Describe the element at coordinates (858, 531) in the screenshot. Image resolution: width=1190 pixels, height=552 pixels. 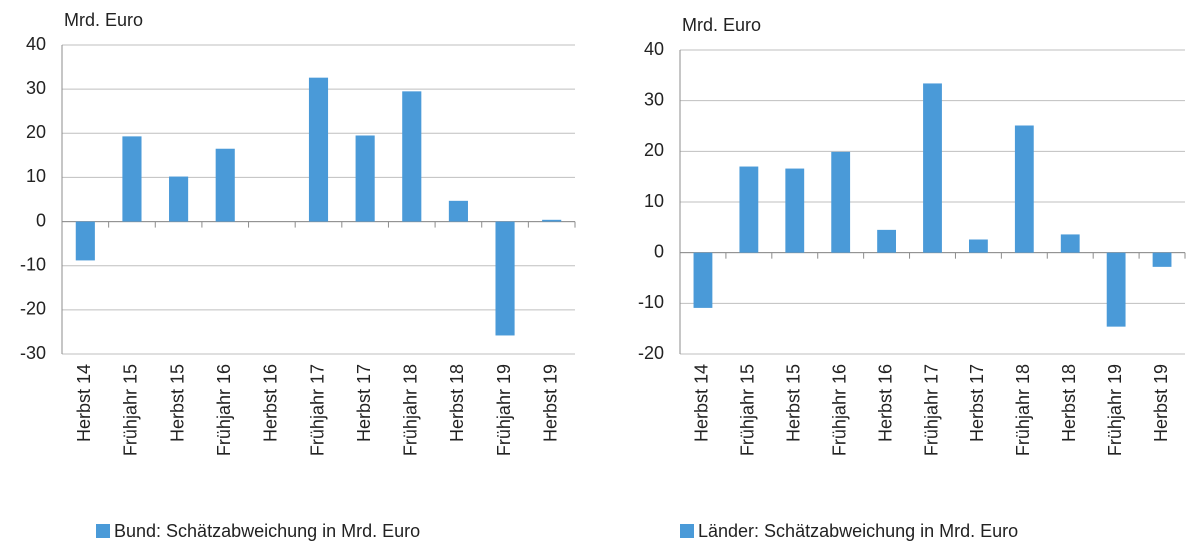
I see `legend-label: Länder: Schätzabweichung in Mrd. Euro` at that location.